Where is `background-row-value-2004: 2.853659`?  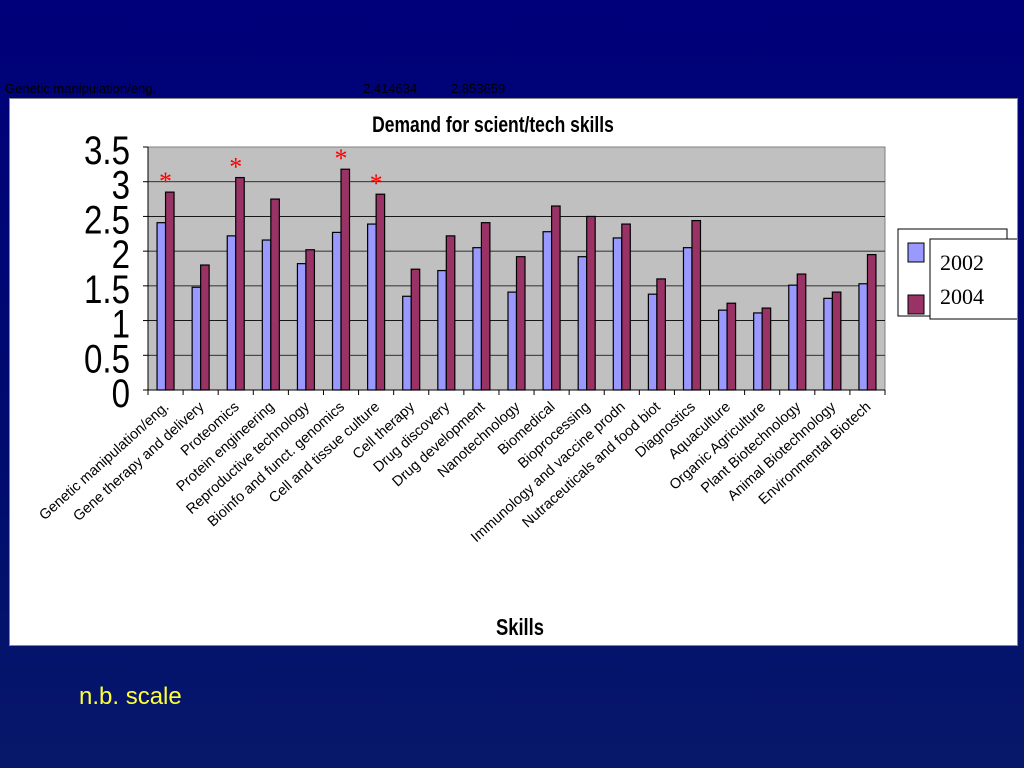
background-row-value-2004: 2.853659 is located at coordinates (478, 88).